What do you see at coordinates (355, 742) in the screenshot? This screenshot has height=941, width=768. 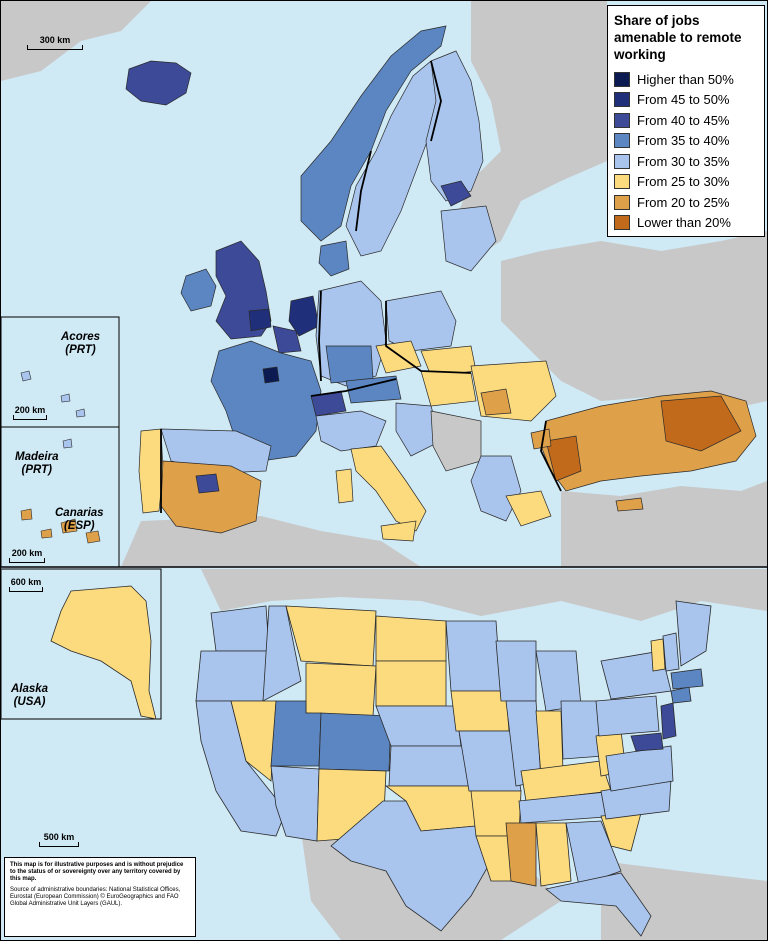 I see `state-colorado` at bounding box center [355, 742].